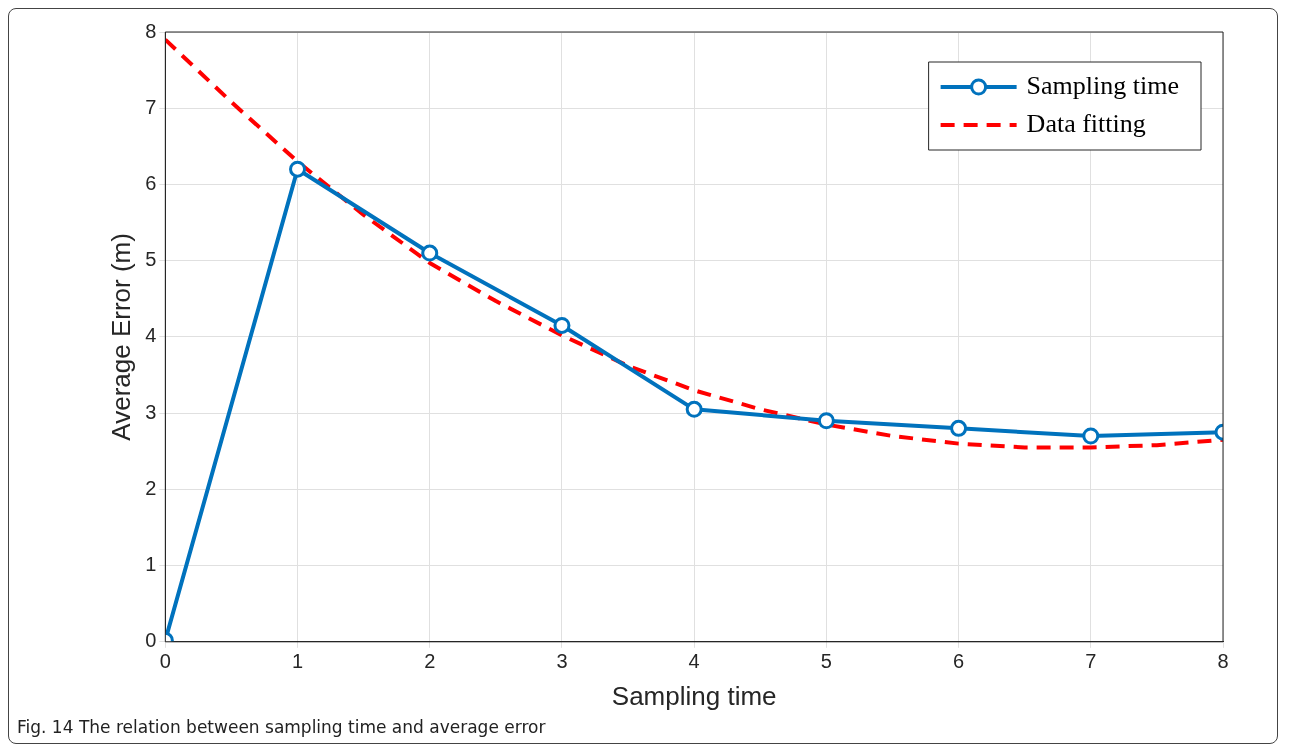 The image size is (1292, 755). I want to click on x-tick-label: 1, so click(297, 661).